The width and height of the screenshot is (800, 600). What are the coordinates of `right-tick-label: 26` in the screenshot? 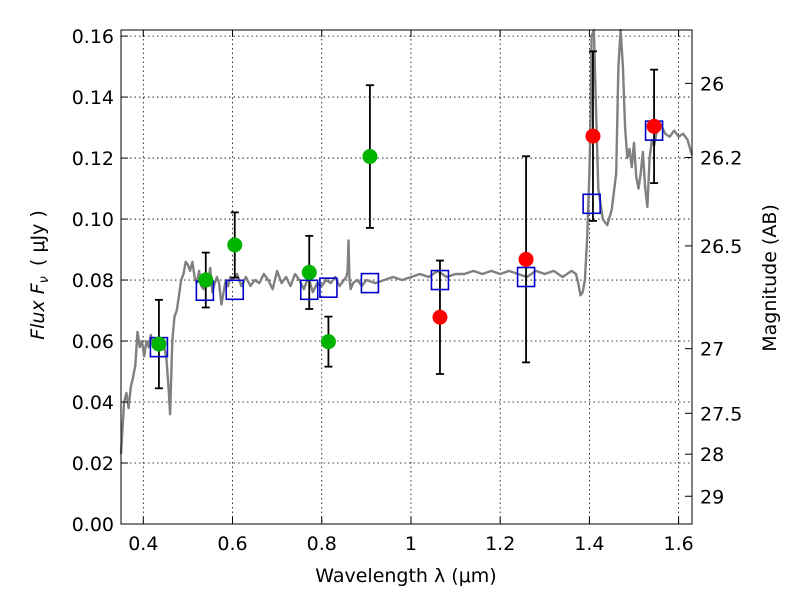 It's located at (712, 84).